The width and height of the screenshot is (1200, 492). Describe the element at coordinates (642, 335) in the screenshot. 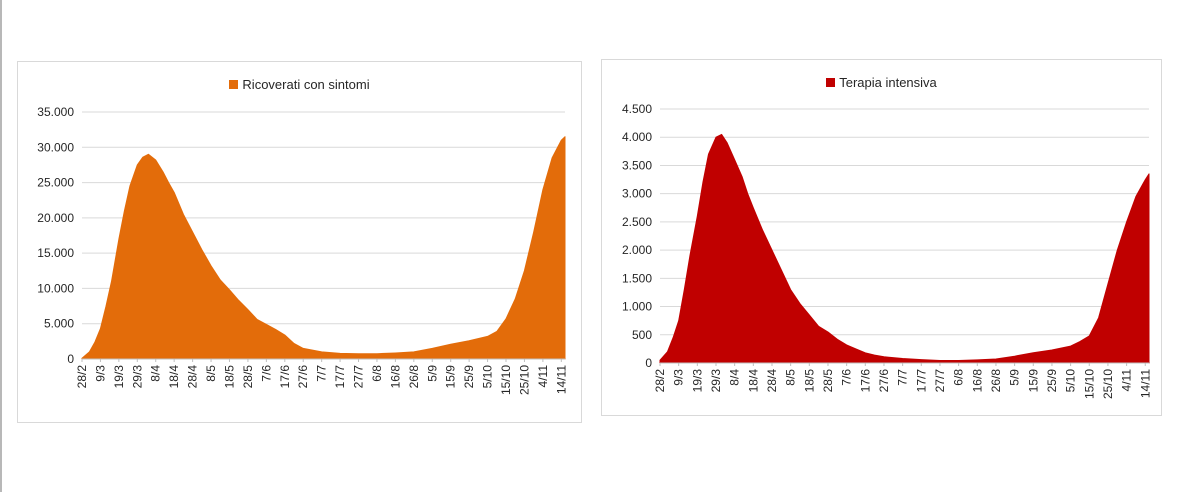

I see `y-tick-label: 500` at that location.